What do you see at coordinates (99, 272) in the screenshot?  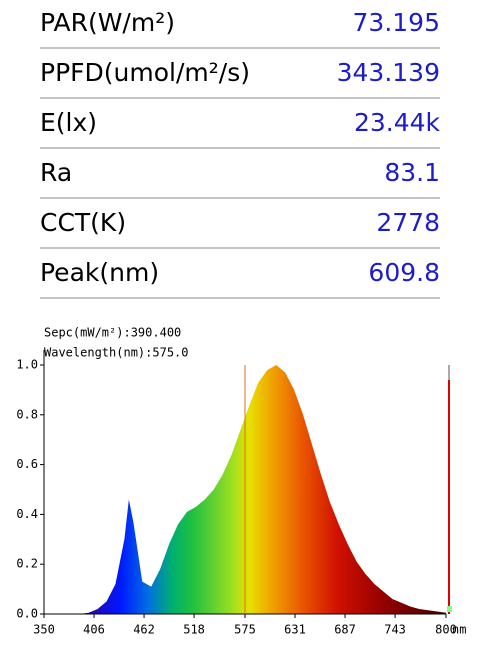 I see `row-label: Peak(nm)` at bounding box center [99, 272].